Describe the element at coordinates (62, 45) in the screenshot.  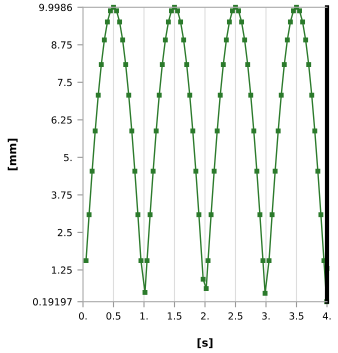
I see `y-tick-label: 8.75` at that location.